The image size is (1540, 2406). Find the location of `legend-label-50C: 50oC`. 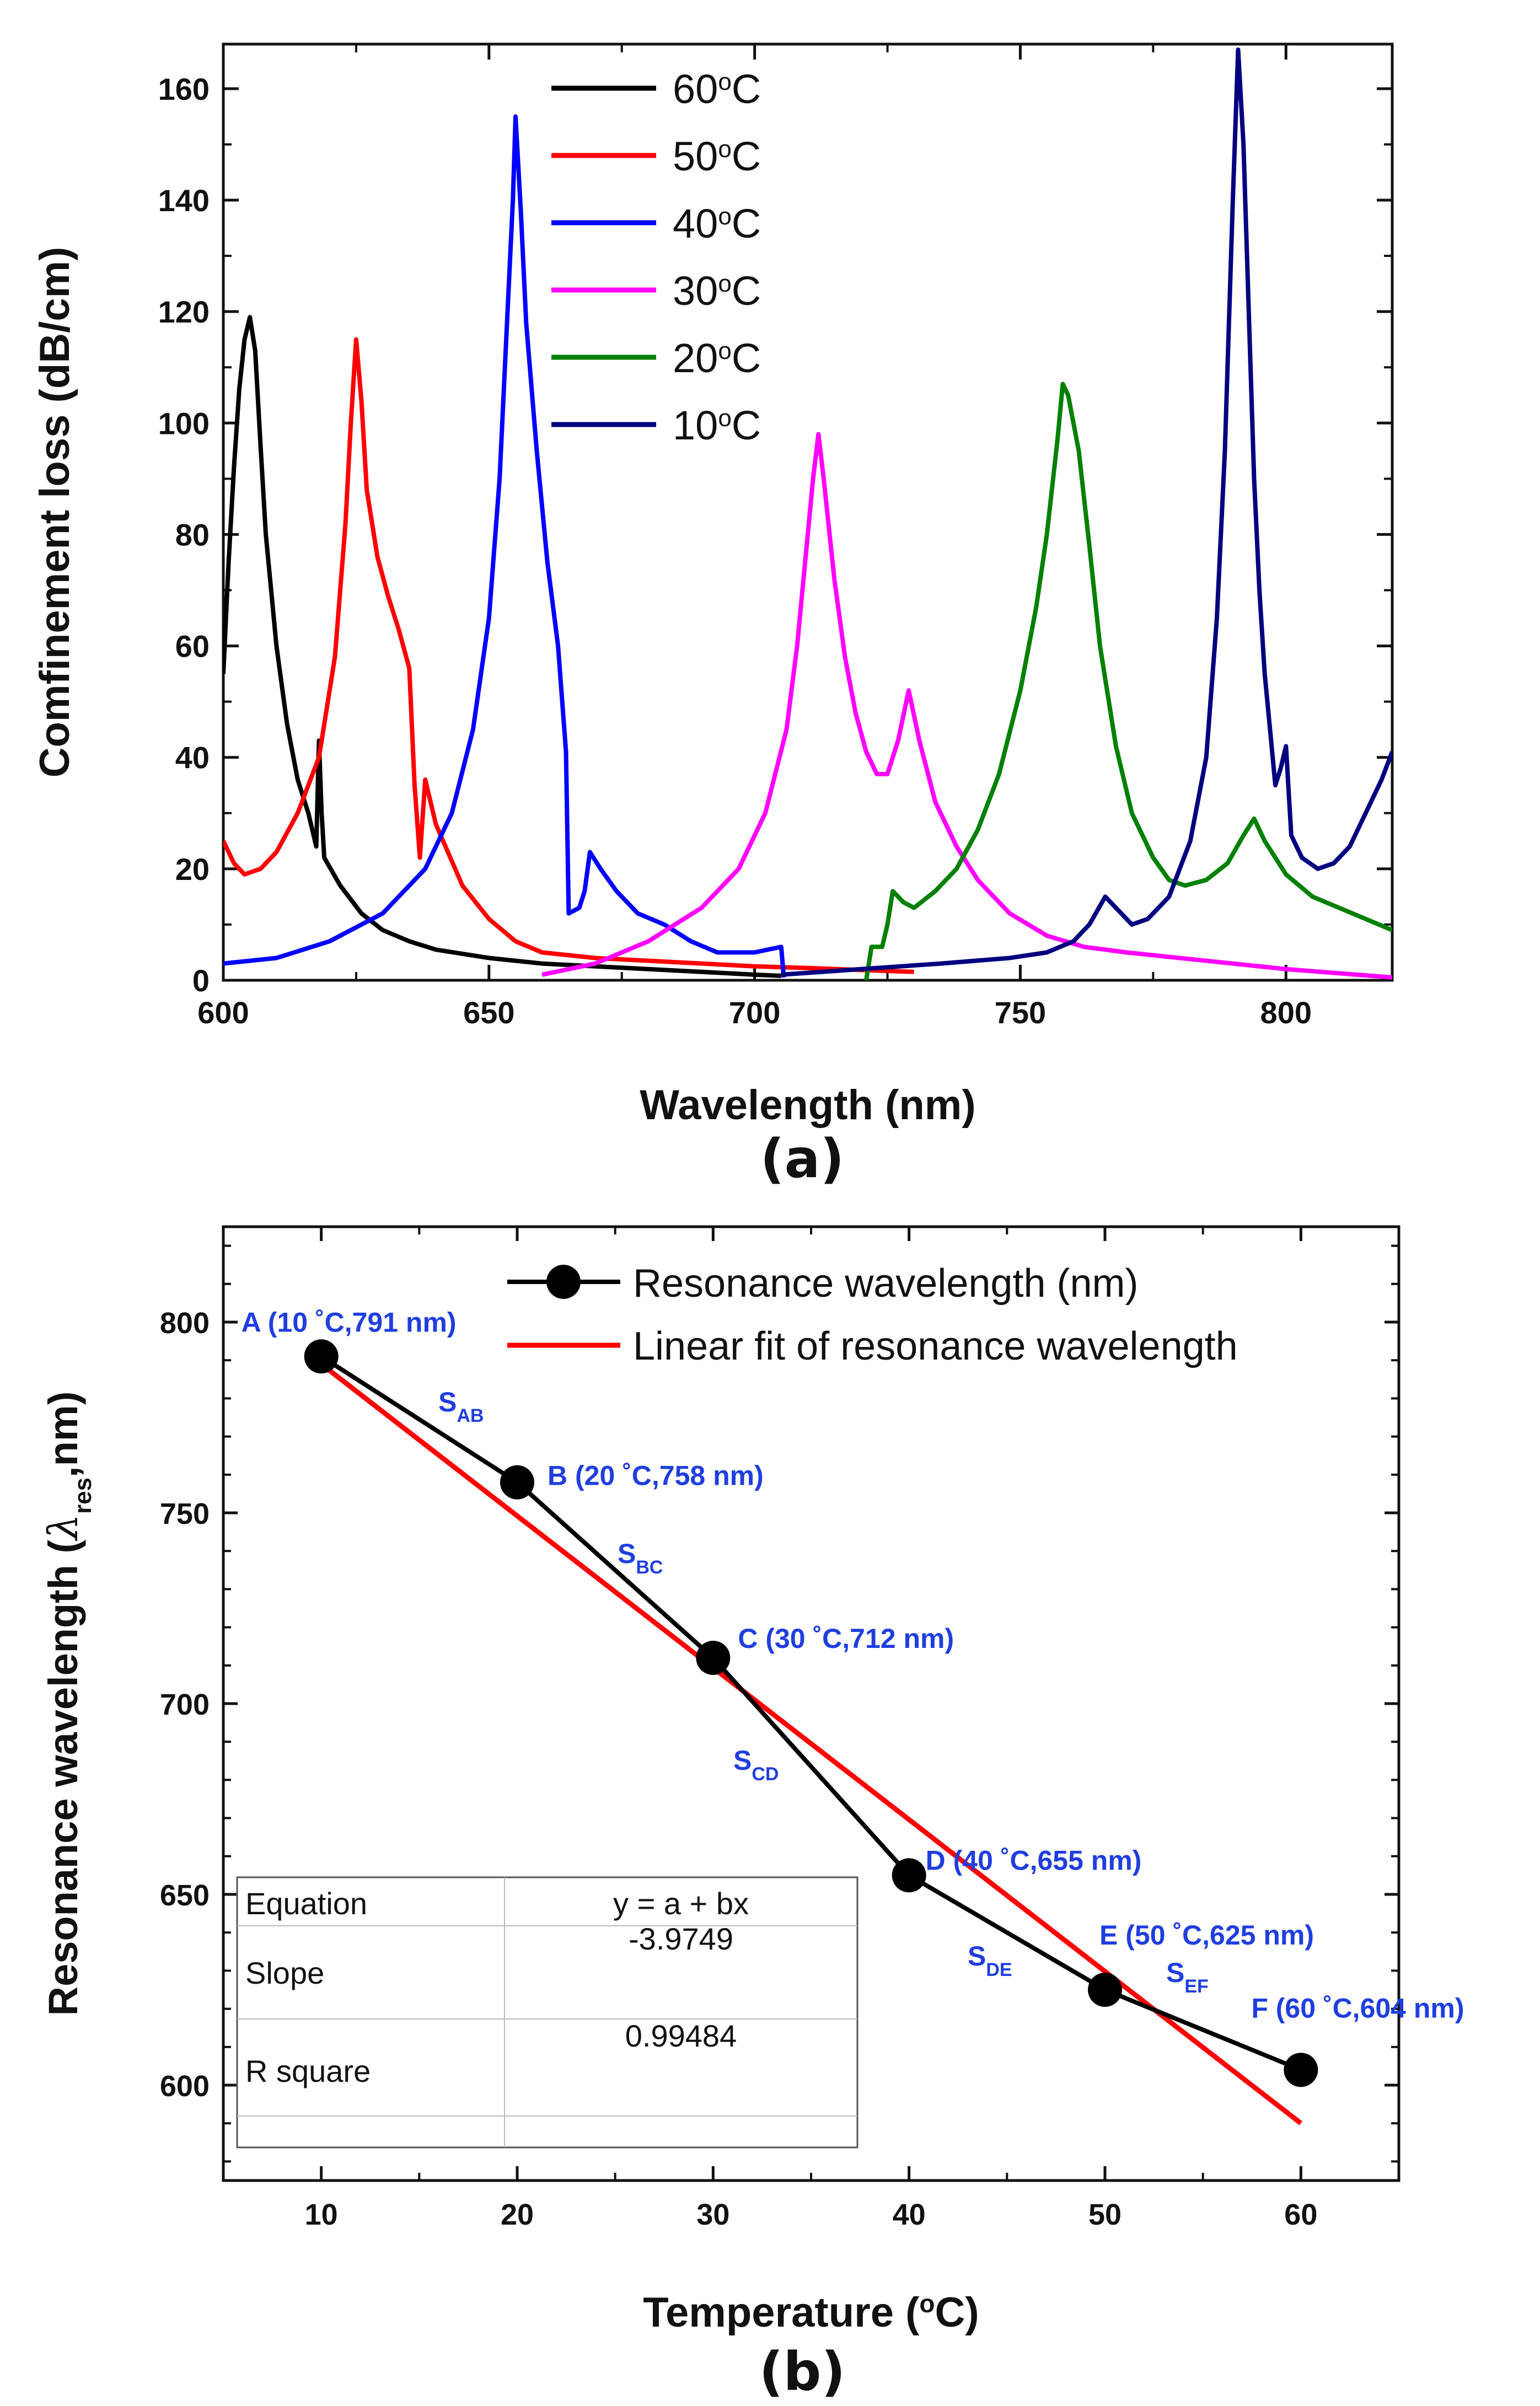

legend-label-50C: 50oC is located at coordinates (717, 156).